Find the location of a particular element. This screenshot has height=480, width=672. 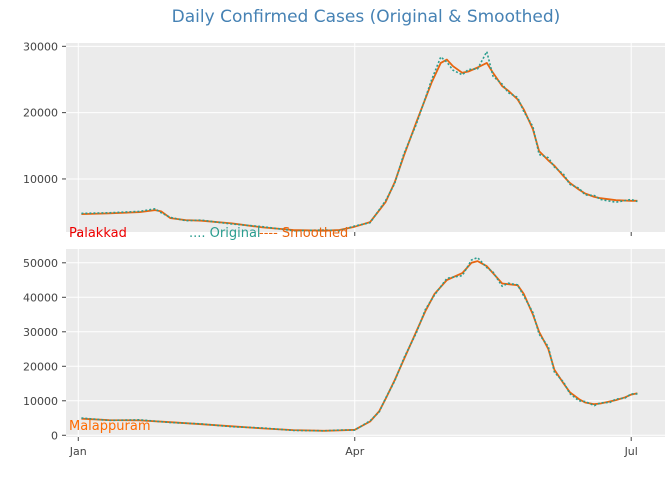

y-tick-label: 50000 is located at coordinates (40, 263).